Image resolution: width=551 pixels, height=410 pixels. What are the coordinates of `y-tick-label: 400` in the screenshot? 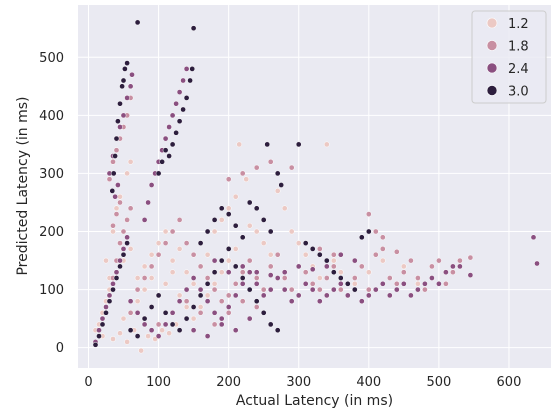 It's located at (51, 116).